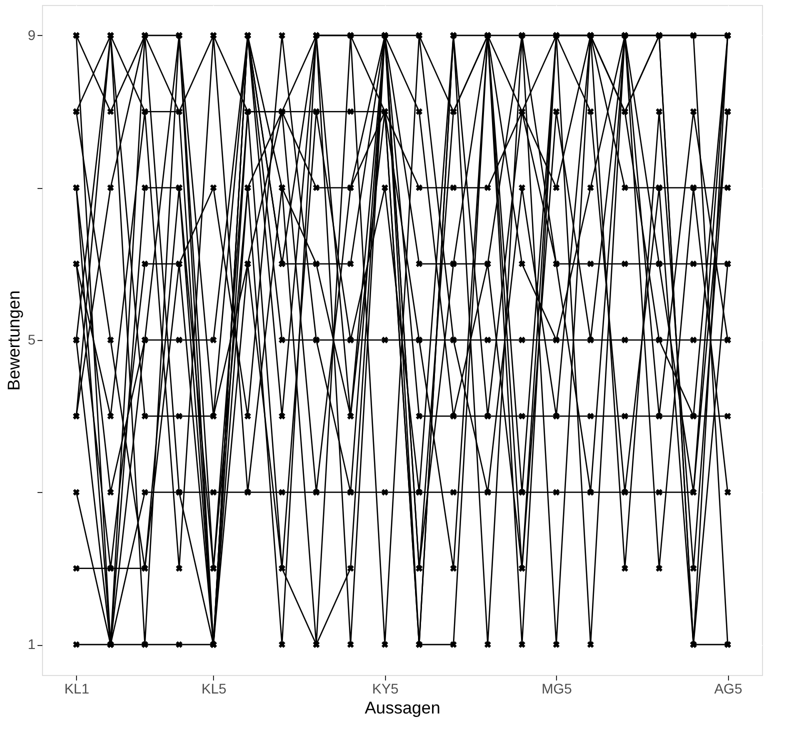  Describe the element at coordinates (32, 340) in the screenshot. I see `y-tick-label: 5` at that location.